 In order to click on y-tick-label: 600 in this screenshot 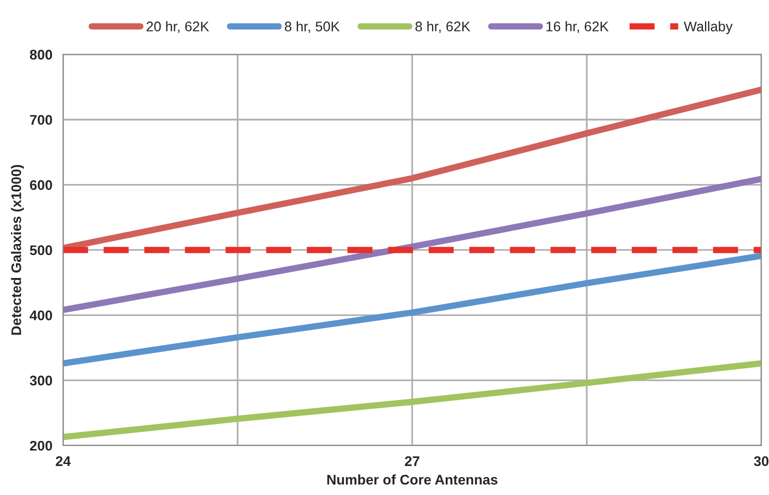, I will do `click(41, 185)`.